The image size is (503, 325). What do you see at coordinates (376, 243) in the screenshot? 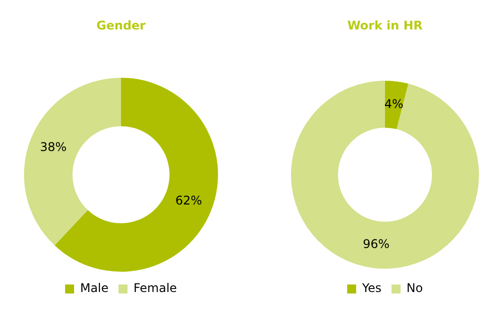
I see `data-label: 96%` at bounding box center [376, 243].